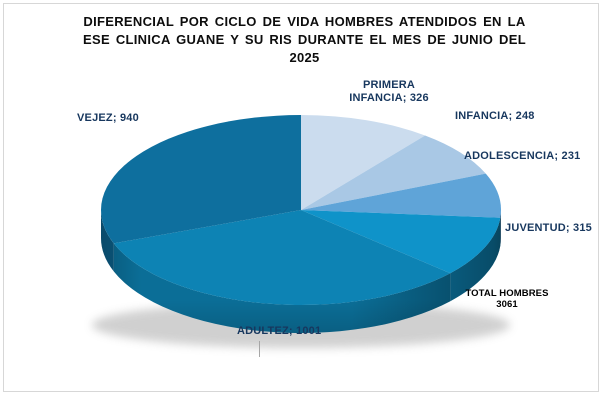 This screenshot has width=609, height=402. Describe the element at coordinates (495, 116) in the screenshot. I see `data-label-infancia: INFANCIA; 248` at that location.